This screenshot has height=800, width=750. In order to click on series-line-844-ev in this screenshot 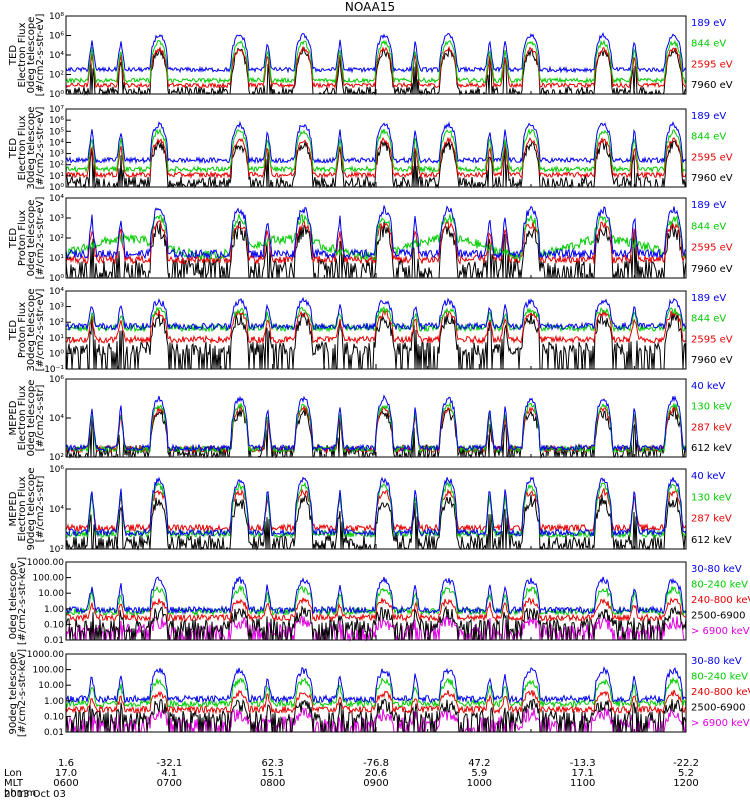, I will do `click(376, 62)`.